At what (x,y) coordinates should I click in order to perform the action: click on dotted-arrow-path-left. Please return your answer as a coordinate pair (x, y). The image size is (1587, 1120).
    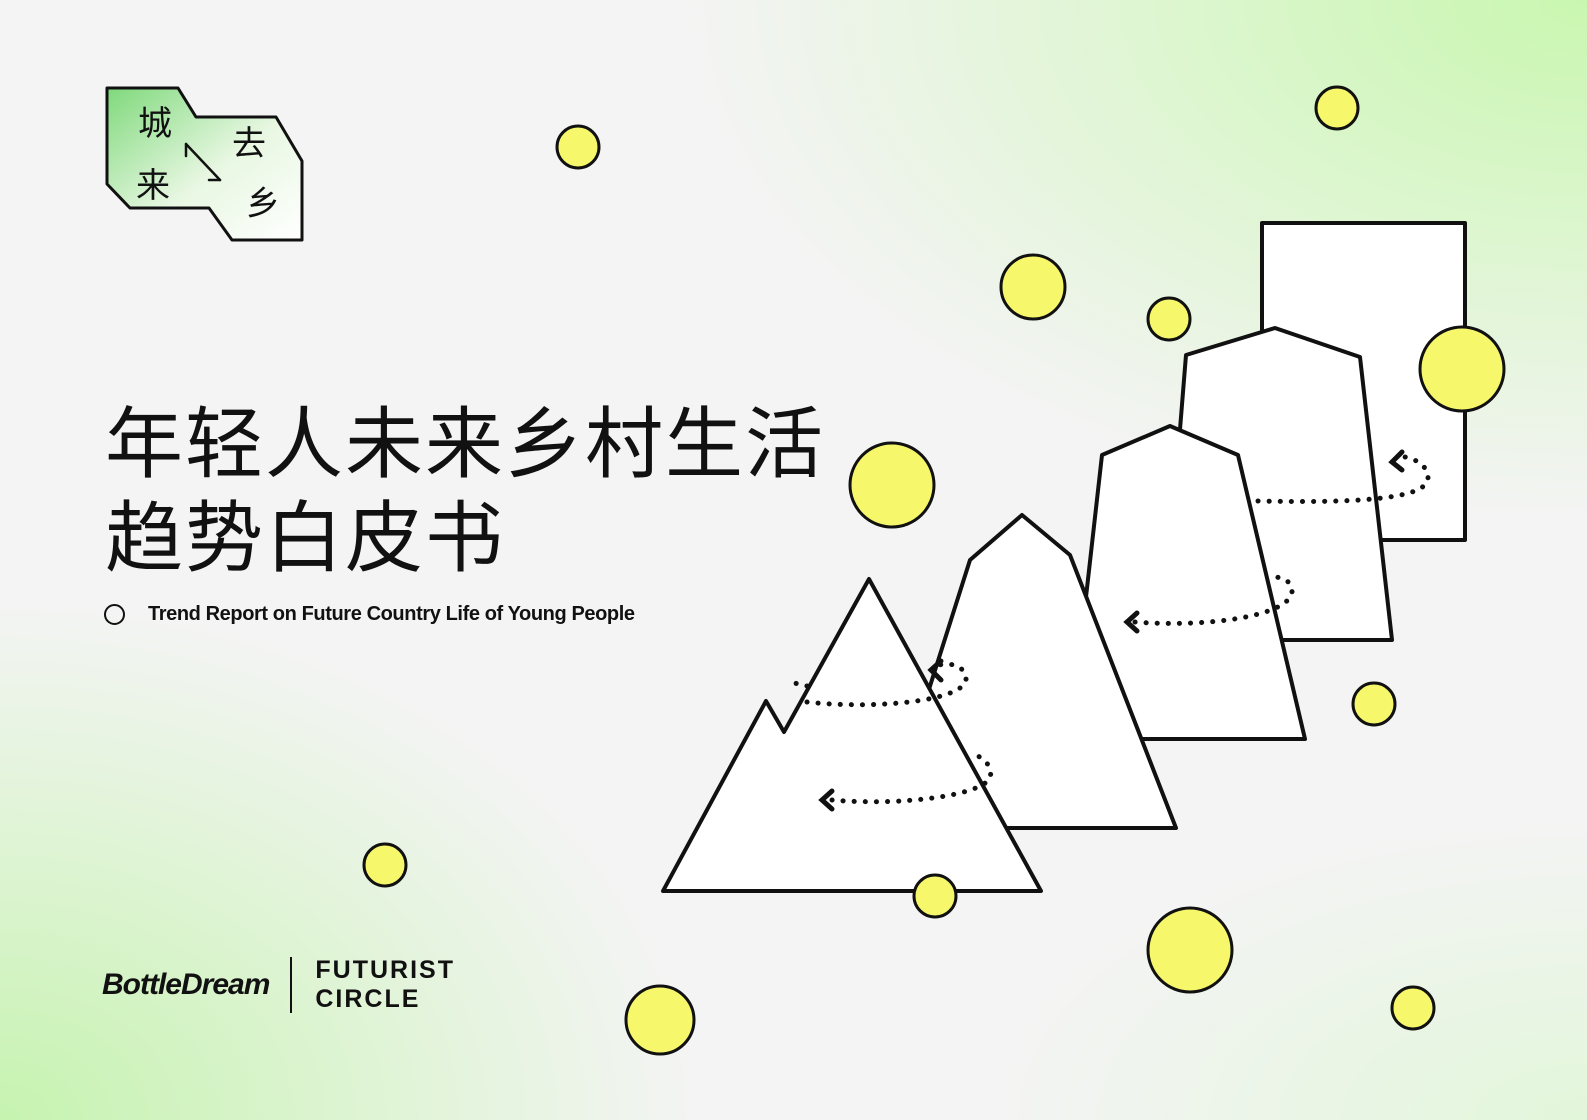
    Looking at the image, I should click on (798, 684).